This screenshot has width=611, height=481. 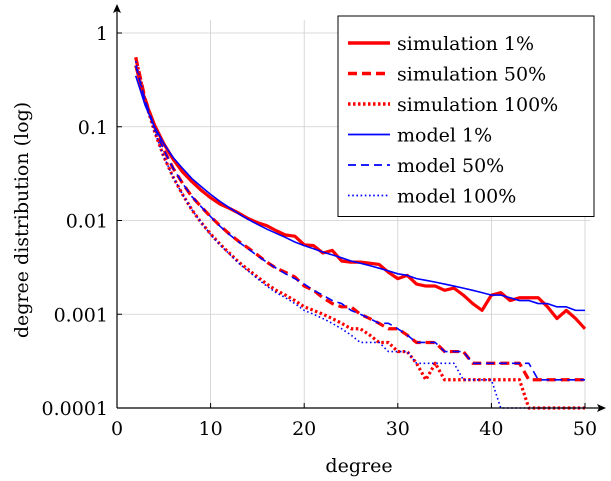 I want to click on y-tick-label: 0.1, so click(x=93, y=128).